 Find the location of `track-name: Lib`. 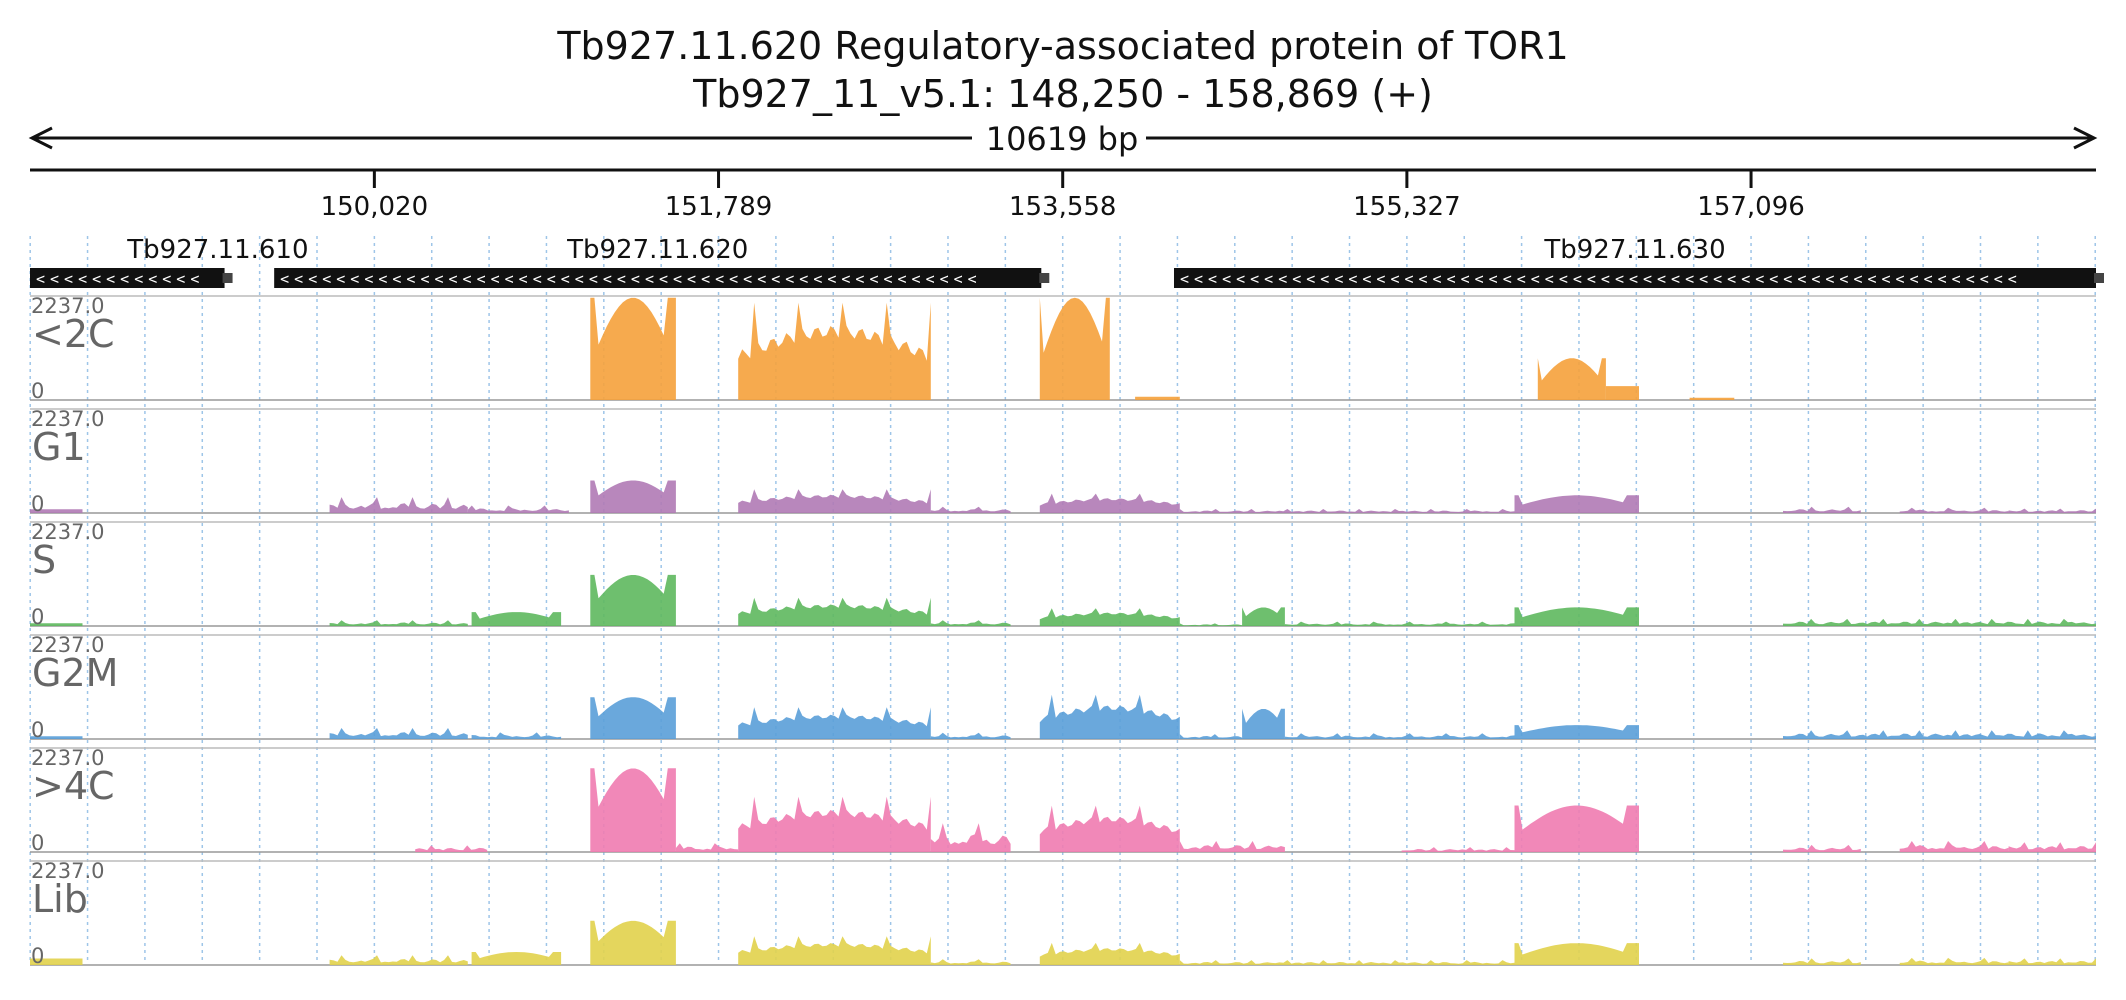

track-name: Lib is located at coordinates (60, 899).